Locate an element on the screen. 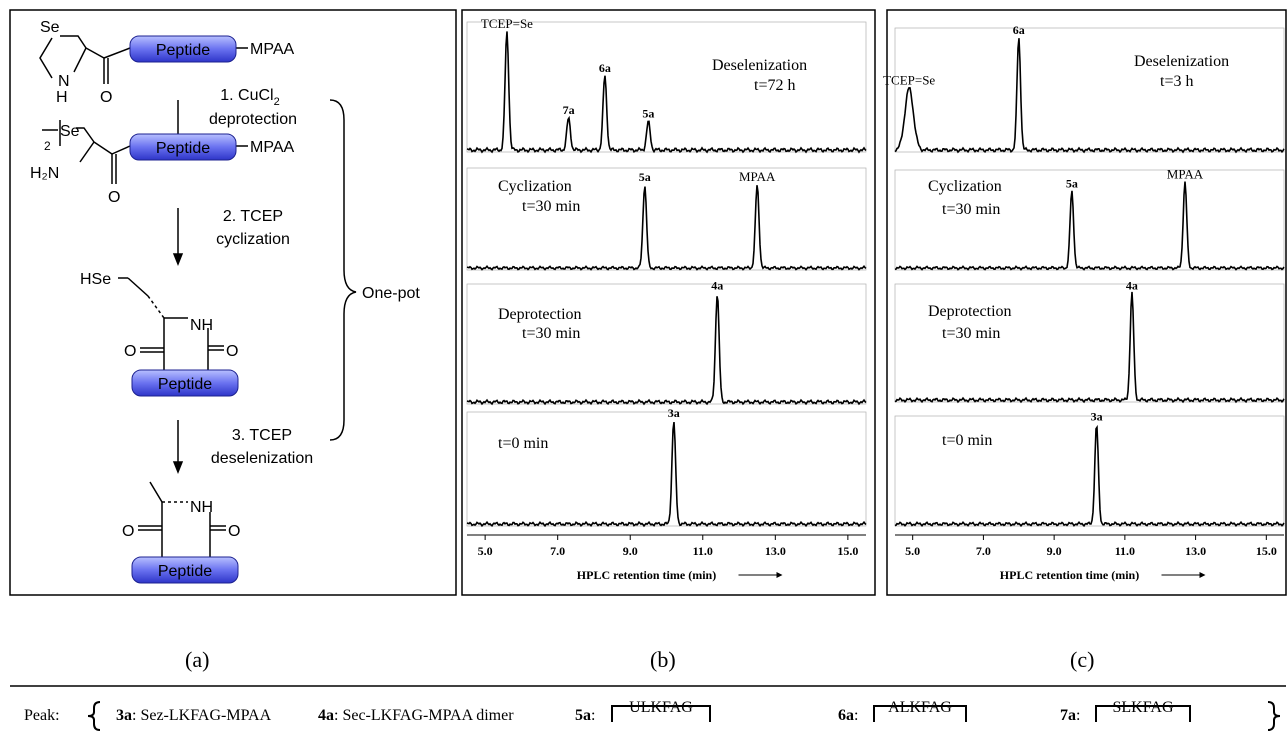  legend-item-3a: 3a: Sez-LKFAG-MPAA is located at coordinates (194, 715).